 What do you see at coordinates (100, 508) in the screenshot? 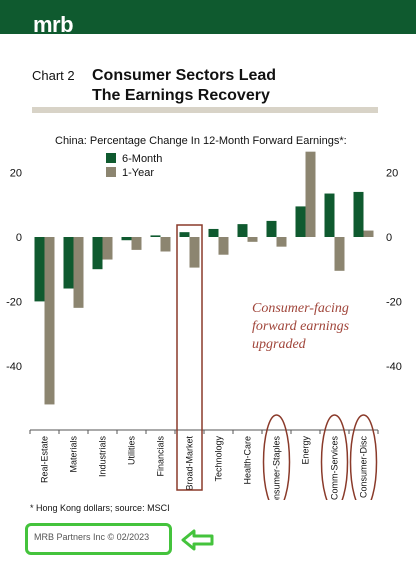
I see `footnote: * Hong Kong dollars; source: MSCI` at bounding box center [100, 508].